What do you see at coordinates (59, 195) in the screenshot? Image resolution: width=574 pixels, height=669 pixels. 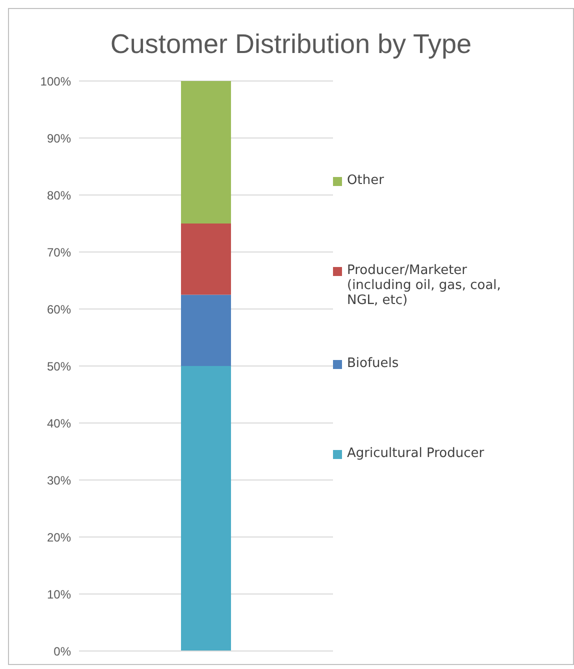 I see `y-tick-label: 80%` at bounding box center [59, 195].